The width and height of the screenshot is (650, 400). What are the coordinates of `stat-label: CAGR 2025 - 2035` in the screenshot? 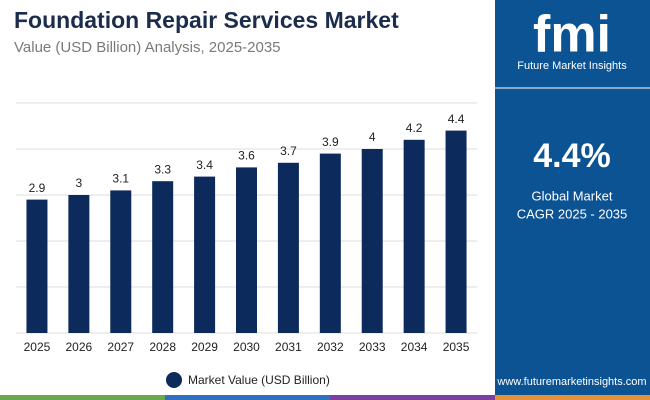 It's located at (572, 213).